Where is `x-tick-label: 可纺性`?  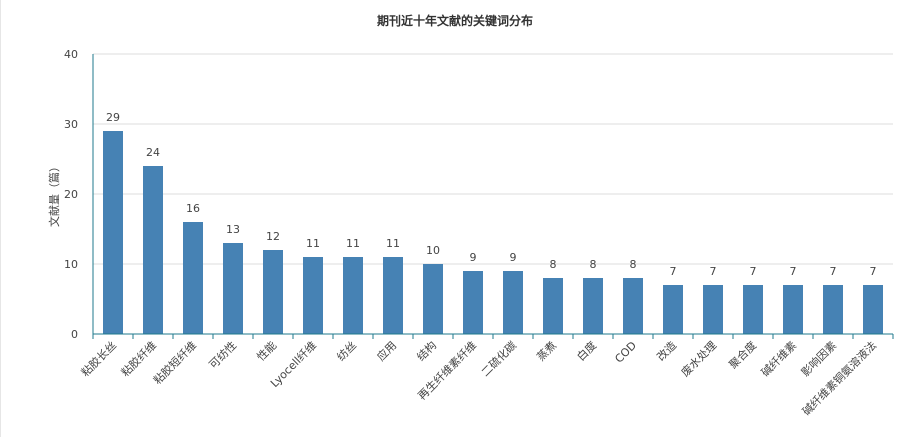 x-tick-label: 可纺性 is located at coordinates (222, 354).